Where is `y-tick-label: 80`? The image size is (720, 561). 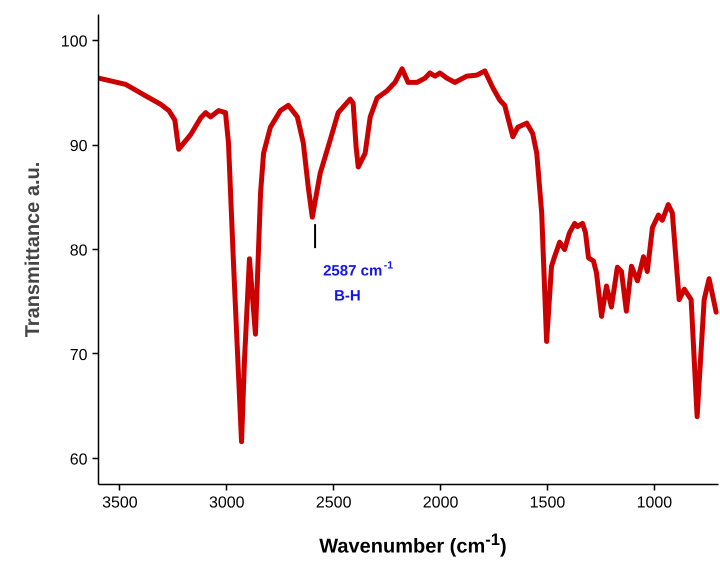 y-tick-label: 80 is located at coordinates (79, 251).